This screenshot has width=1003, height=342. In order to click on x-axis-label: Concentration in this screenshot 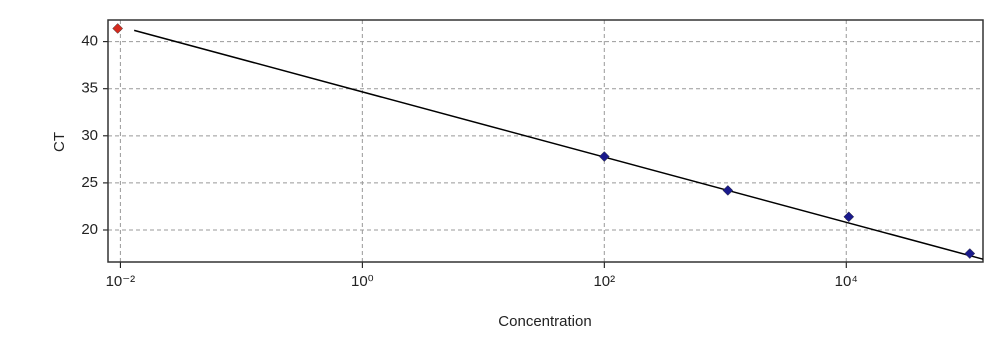, I will do `click(544, 321)`.